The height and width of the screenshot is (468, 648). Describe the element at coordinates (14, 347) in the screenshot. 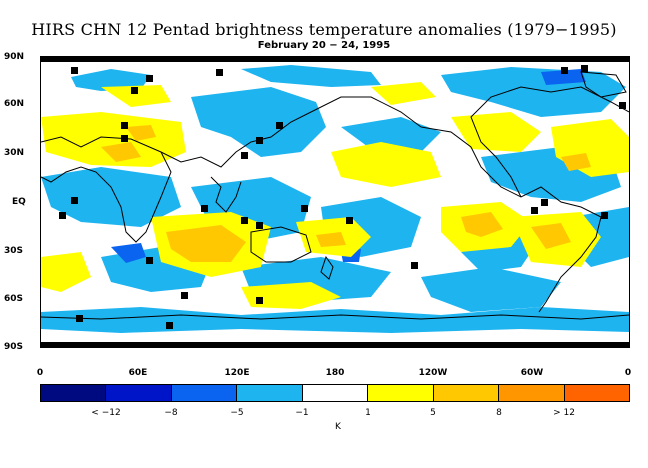

I see `lat-label-90s: 90S` at that location.